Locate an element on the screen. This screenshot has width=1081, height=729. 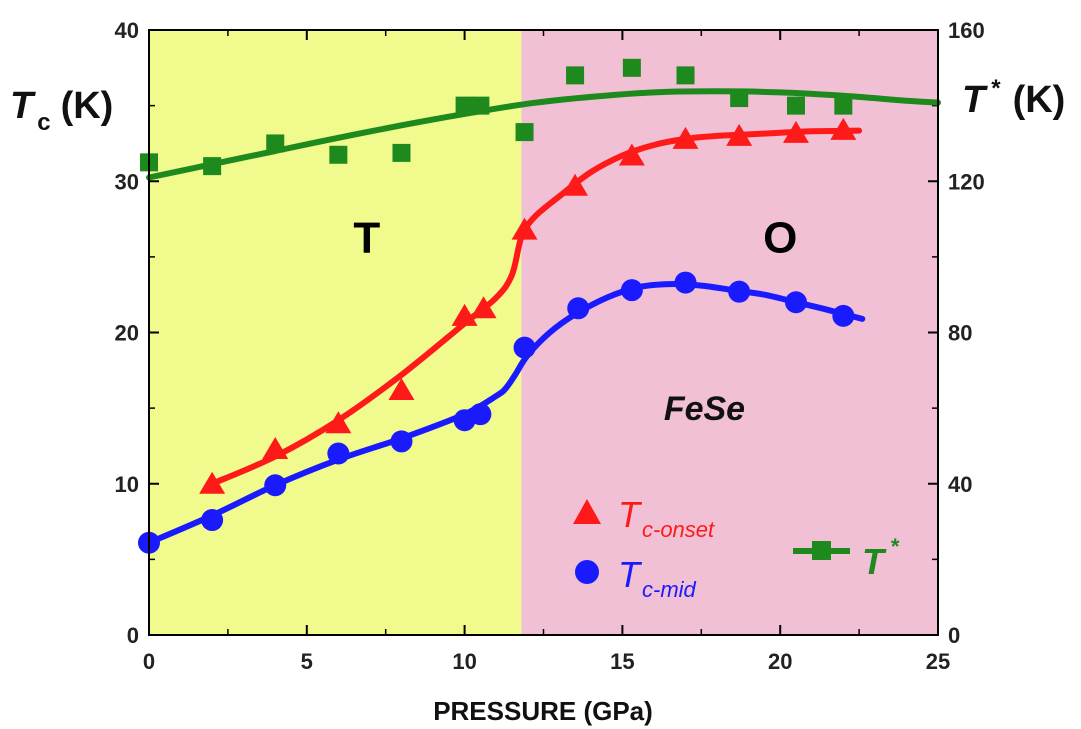
legend-label-tc-onset: Tc-onset is located at coordinates (666, 518).